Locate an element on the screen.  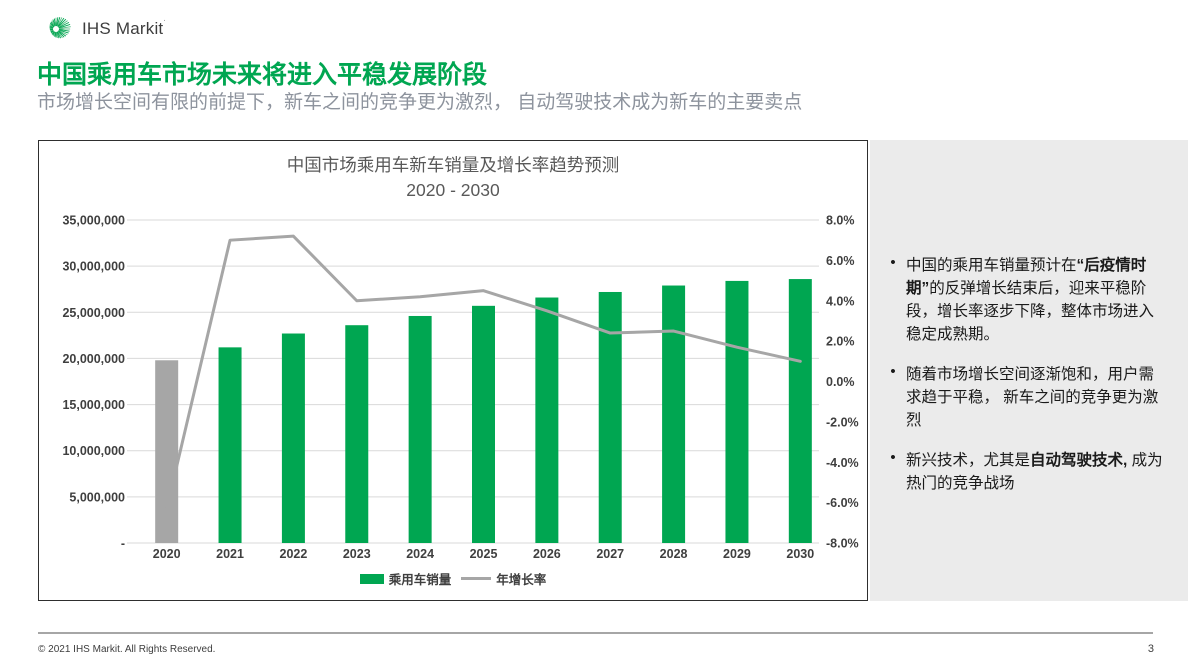
x-axis-label: 2024 is located at coordinates (420, 554).